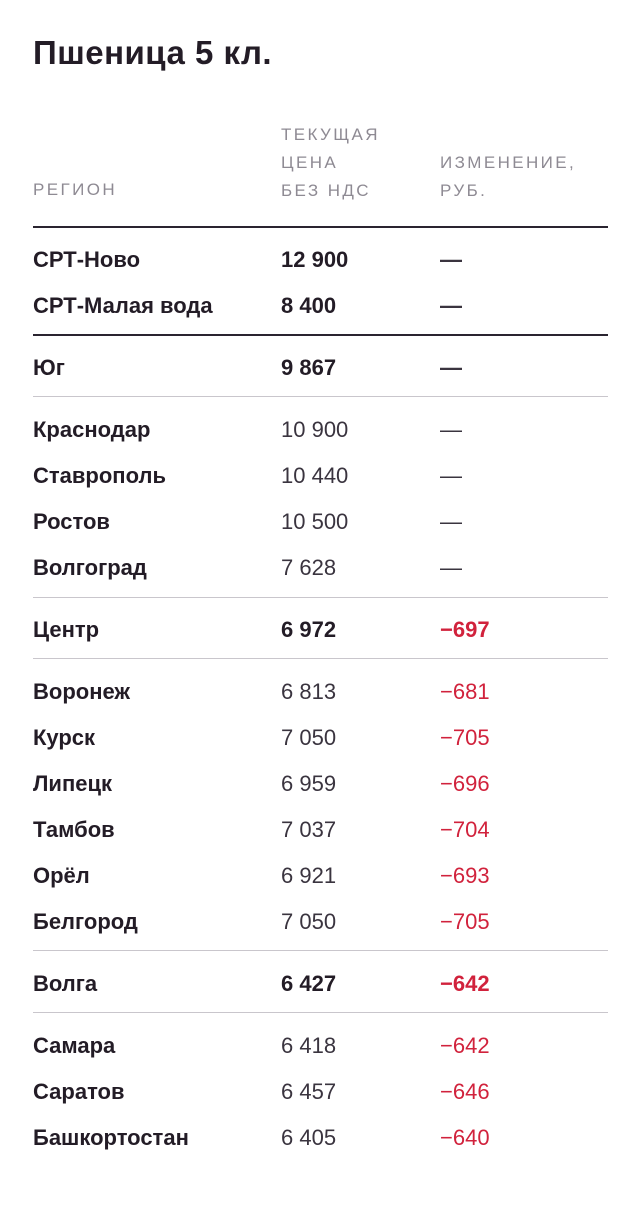  I want to click on change-cell: −646, so click(465, 1091).